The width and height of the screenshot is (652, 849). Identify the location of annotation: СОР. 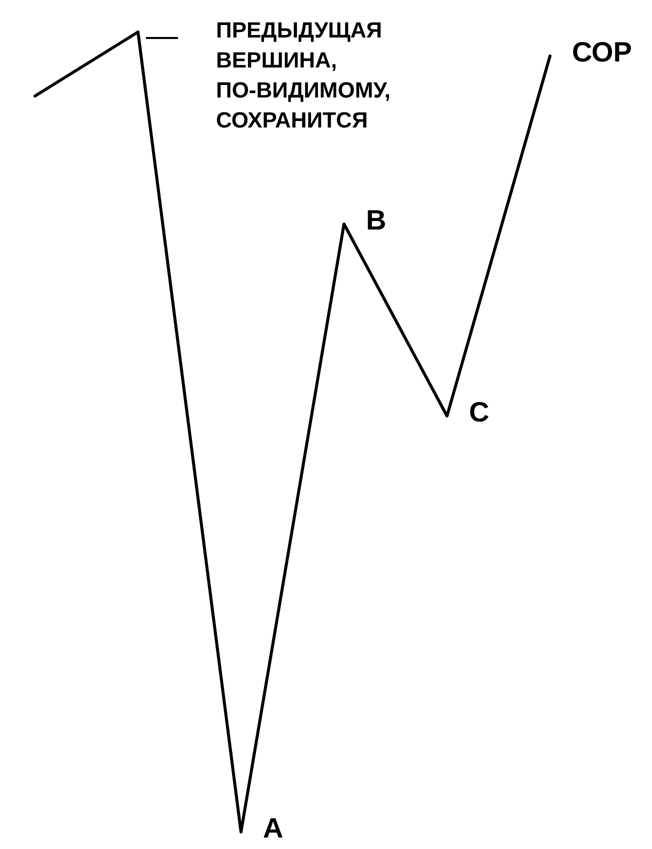
(602, 52).